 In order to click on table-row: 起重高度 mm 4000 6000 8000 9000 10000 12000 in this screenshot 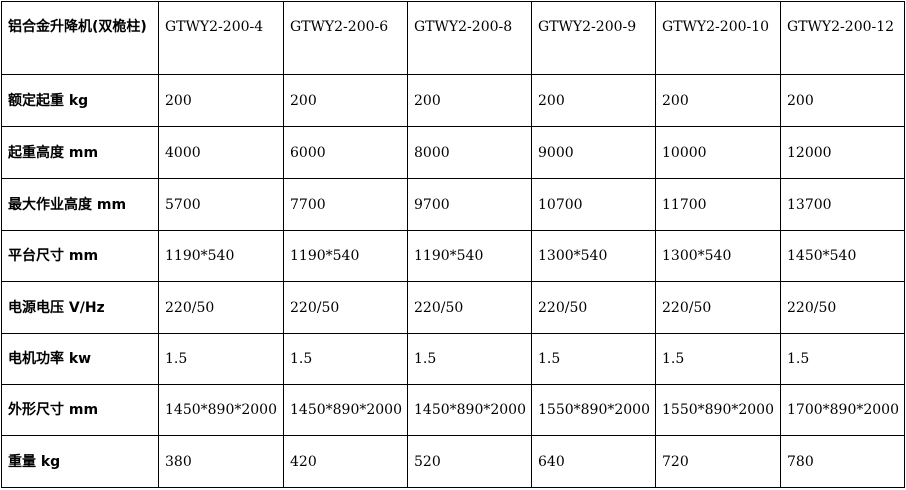, I will do `click(453, 152)`.